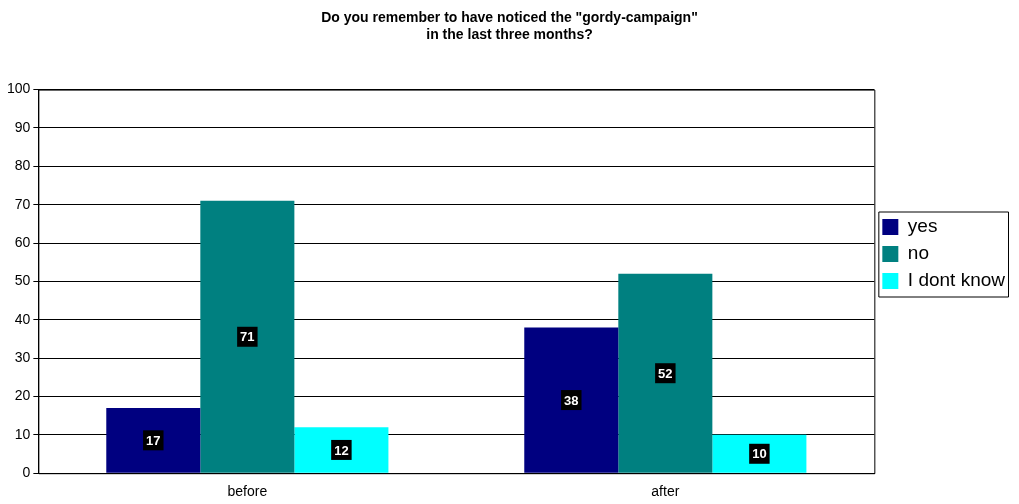 The width and height of the screenshot is (1019, 504). Describe the element at coordinates (509, 26) in the screenshot. I see `chart-title: Do you remember to have noticed the "gordy-campaign" in the last three months?` at that location.